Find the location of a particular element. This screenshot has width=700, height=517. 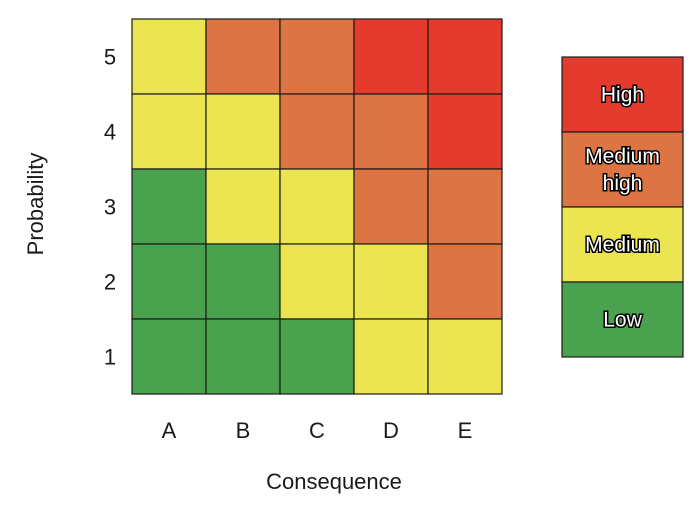

legend-swatch-medium is located at coordinates (622, 244).